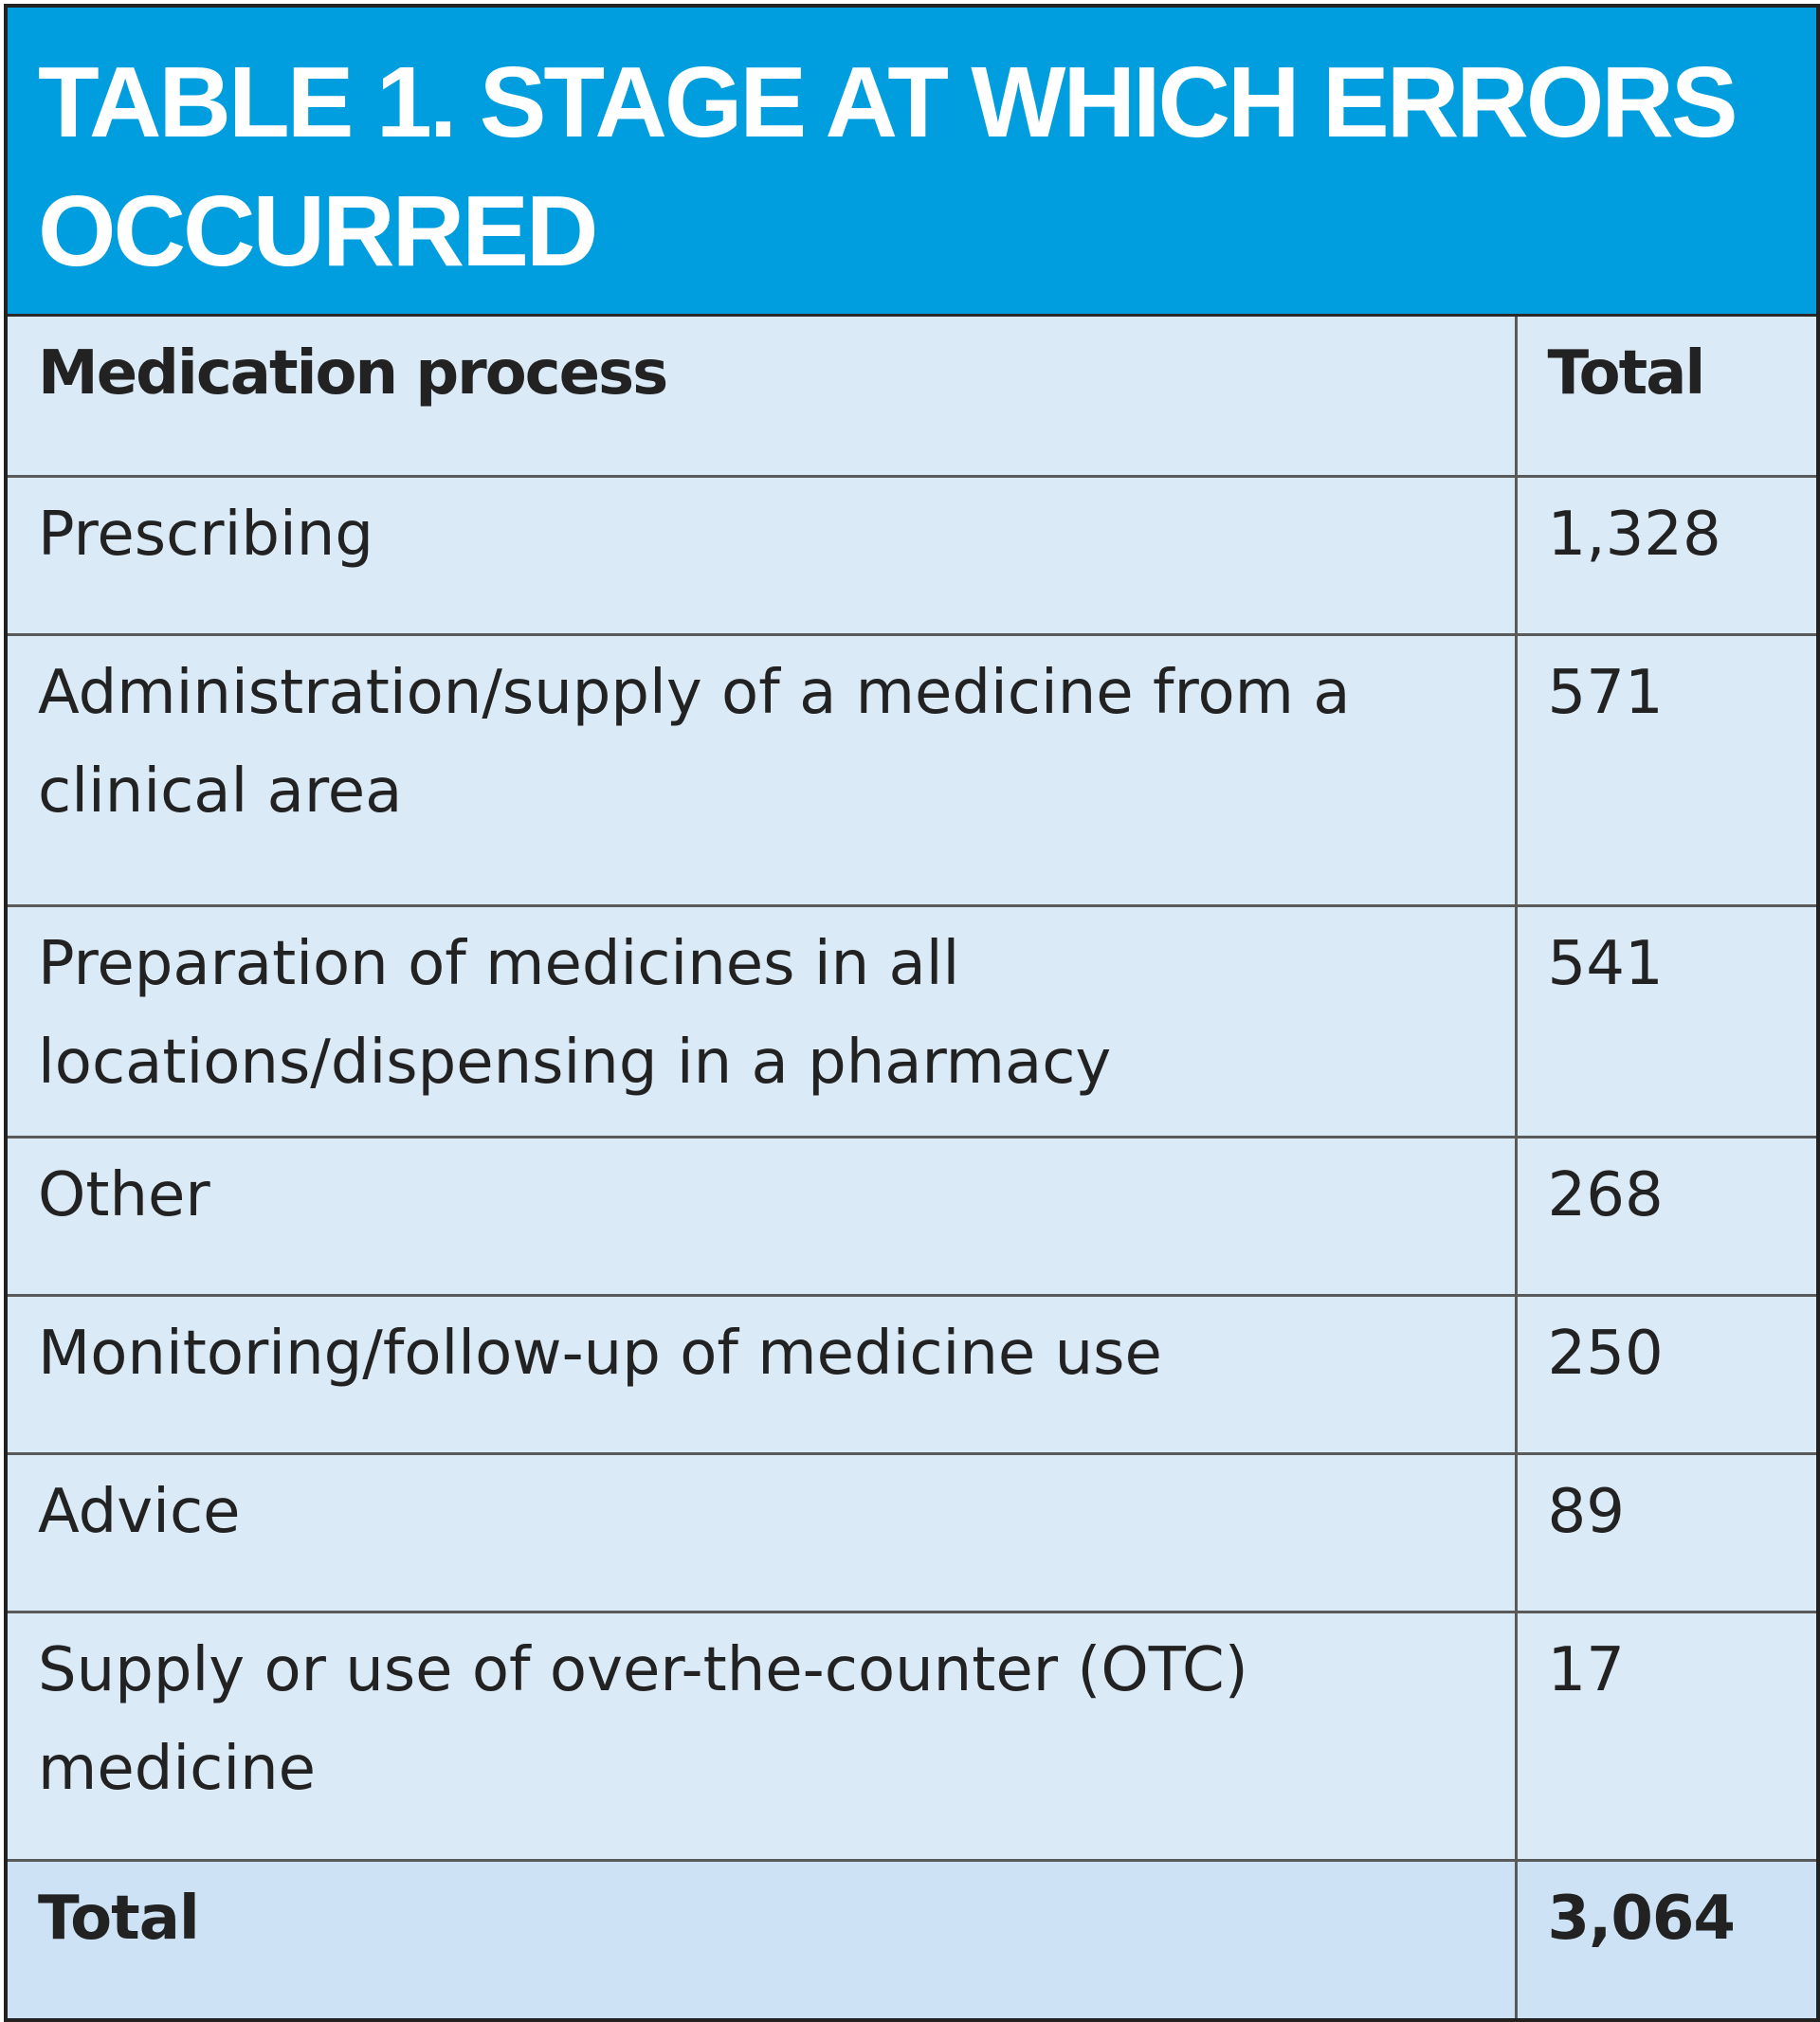  Describe the element at coordinates (1665, 1737) in the screenshot. I see `row-total: 17` at that location.